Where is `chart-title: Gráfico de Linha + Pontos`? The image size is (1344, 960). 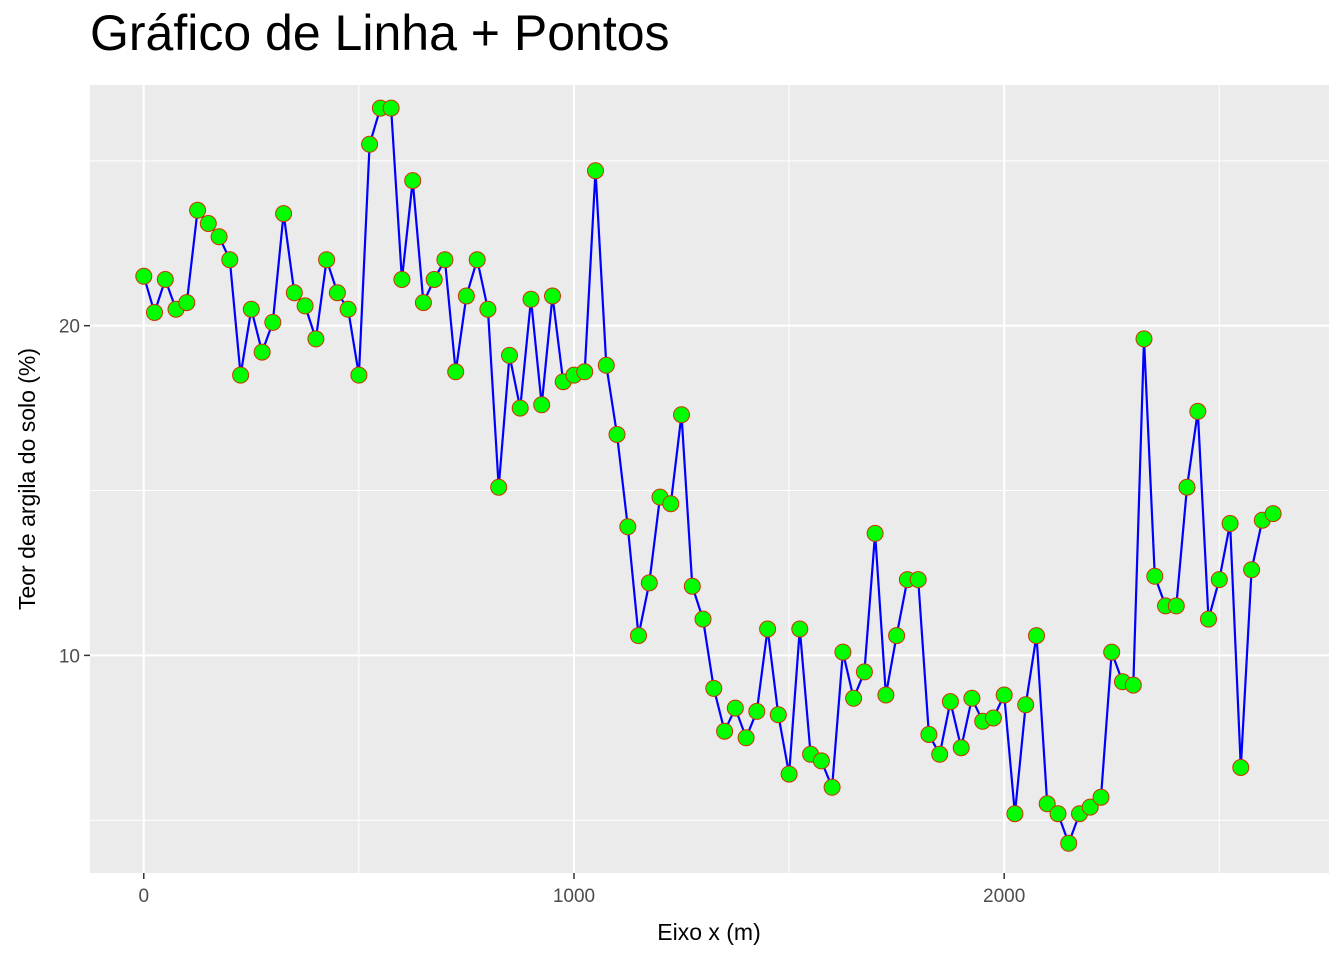 chart-title: Gráfico de Linha + Pontos is located at coordinates (380, 33).